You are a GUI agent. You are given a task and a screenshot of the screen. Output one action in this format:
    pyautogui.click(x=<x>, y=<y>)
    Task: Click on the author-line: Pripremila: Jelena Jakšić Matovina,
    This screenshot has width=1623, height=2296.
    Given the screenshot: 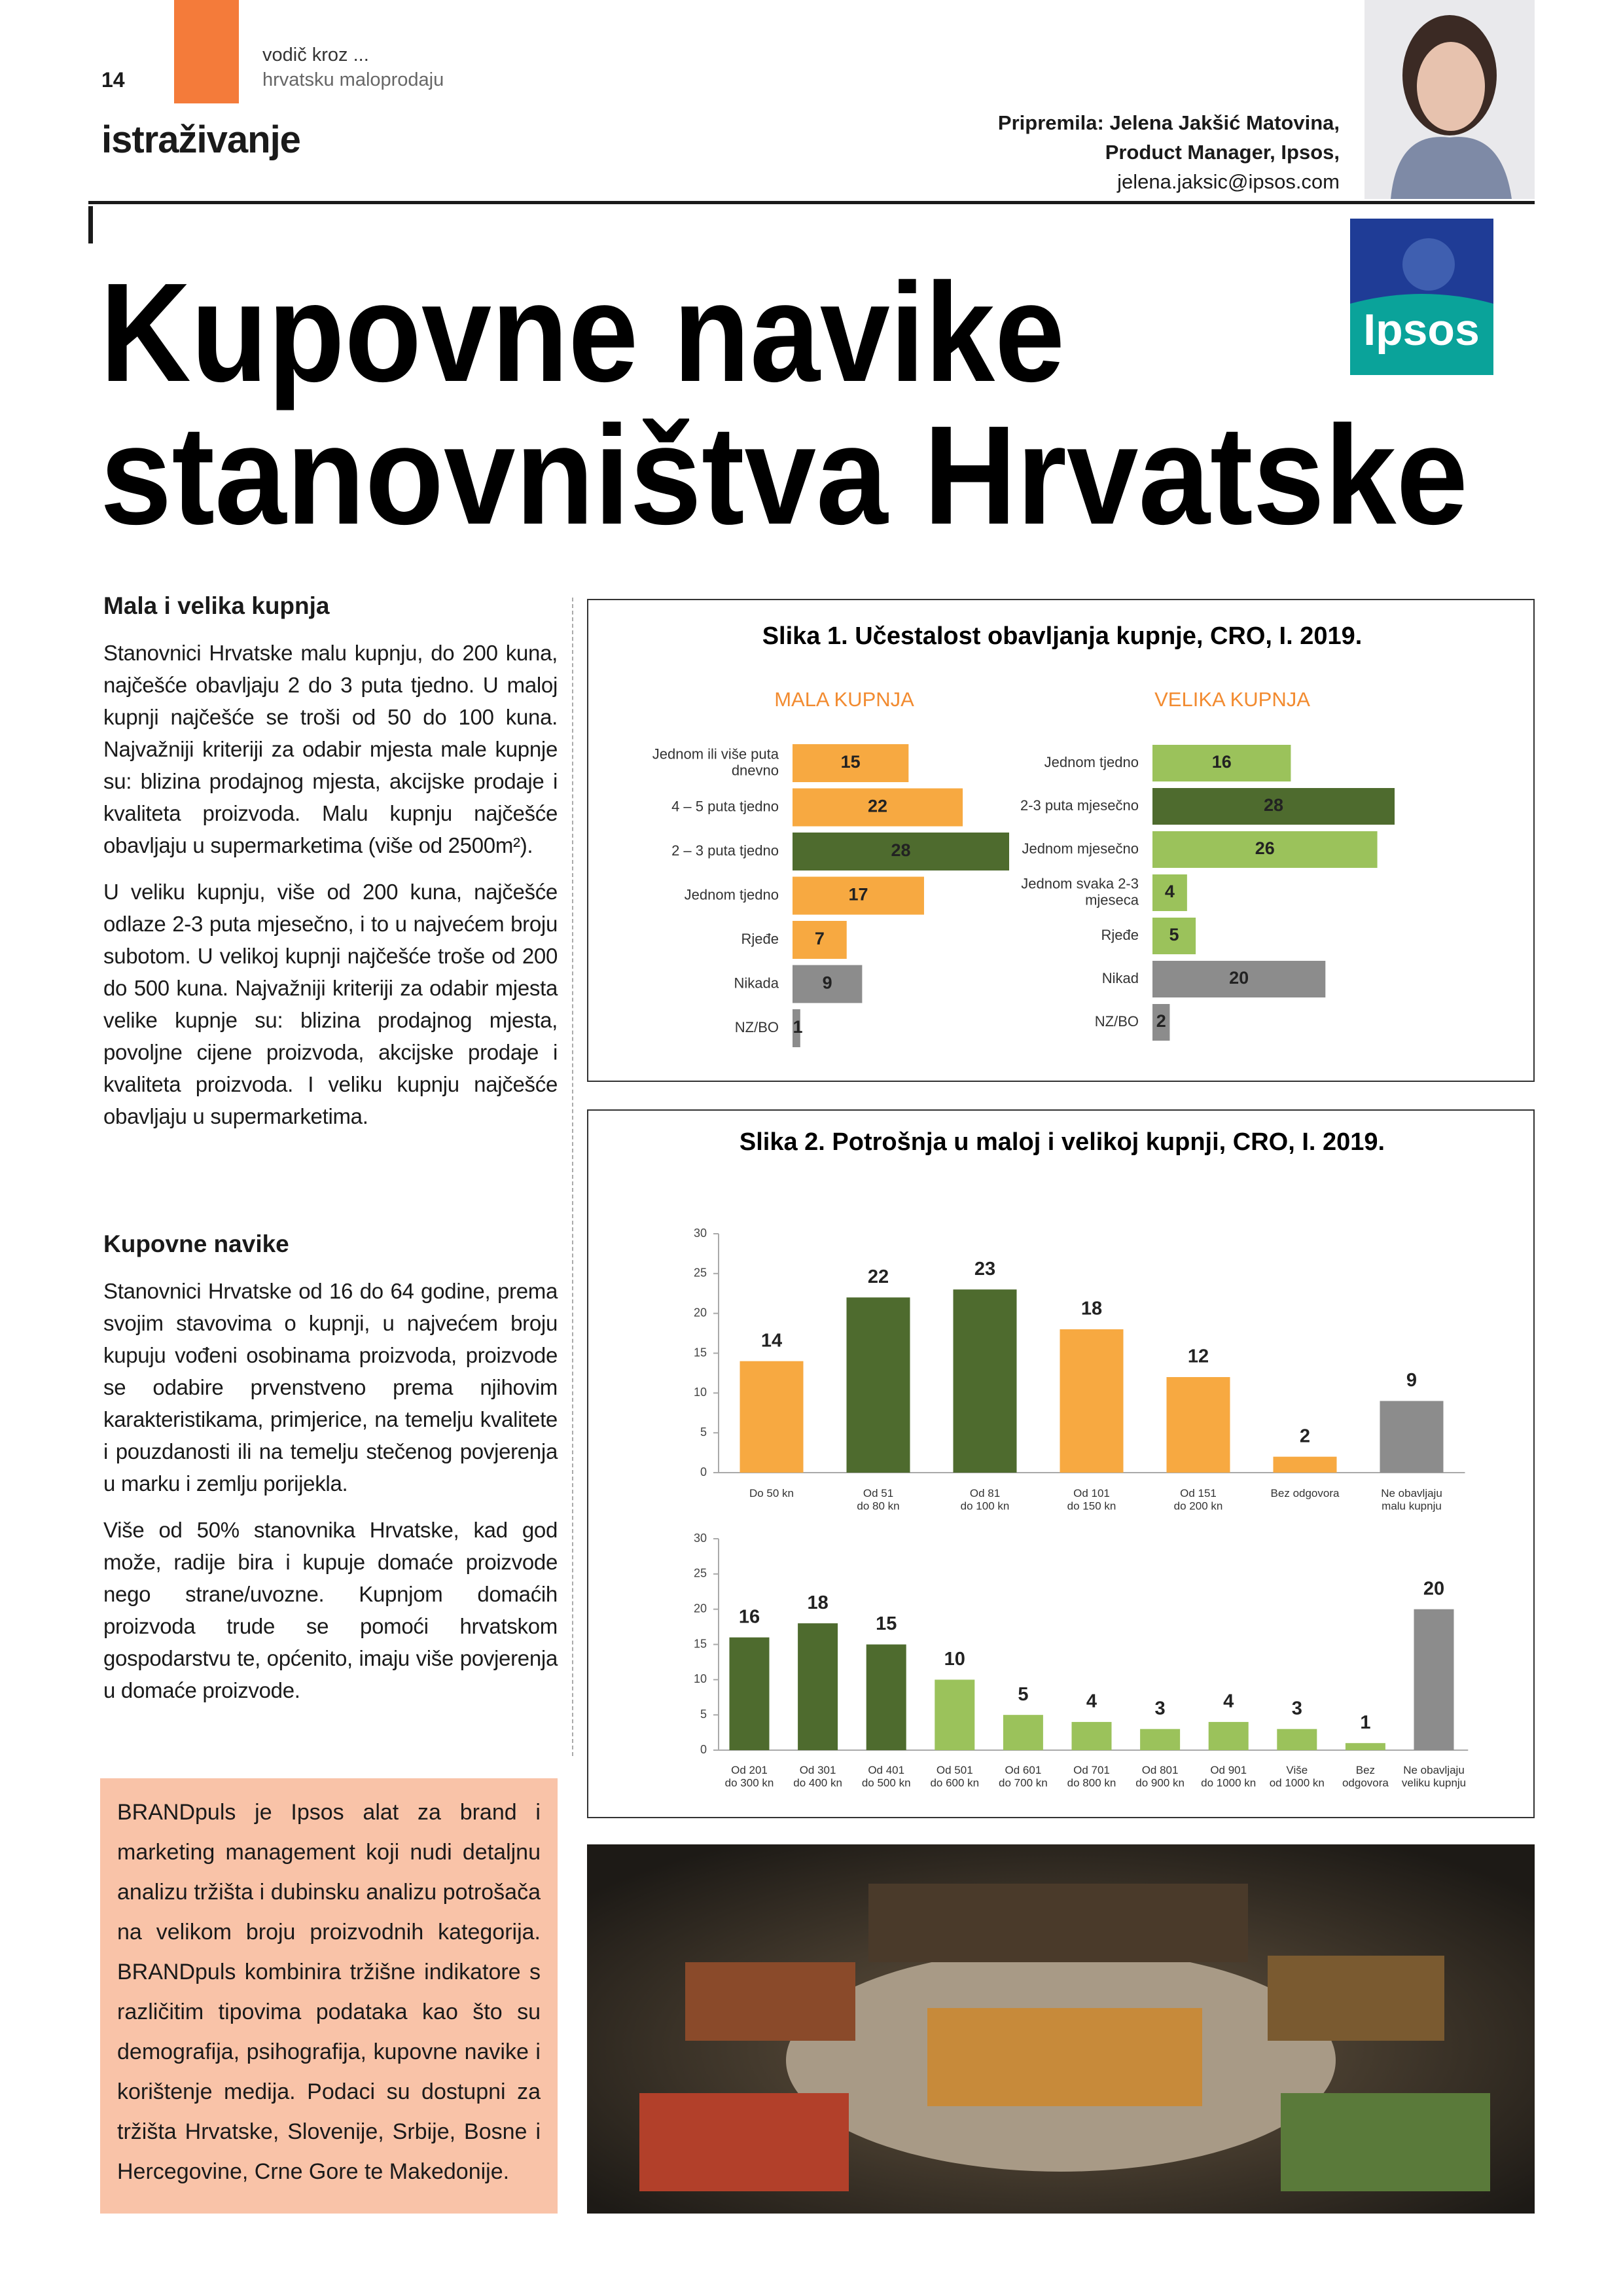 What is the action you would take?
    pyautogui.click(x=1168, y=122)
    